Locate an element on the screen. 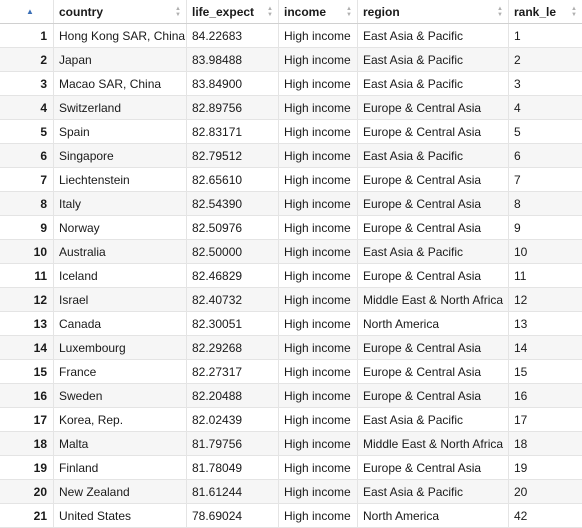 The image size is (582, 528). rank-le-cell: 19 is located at coordinates (521, 467).